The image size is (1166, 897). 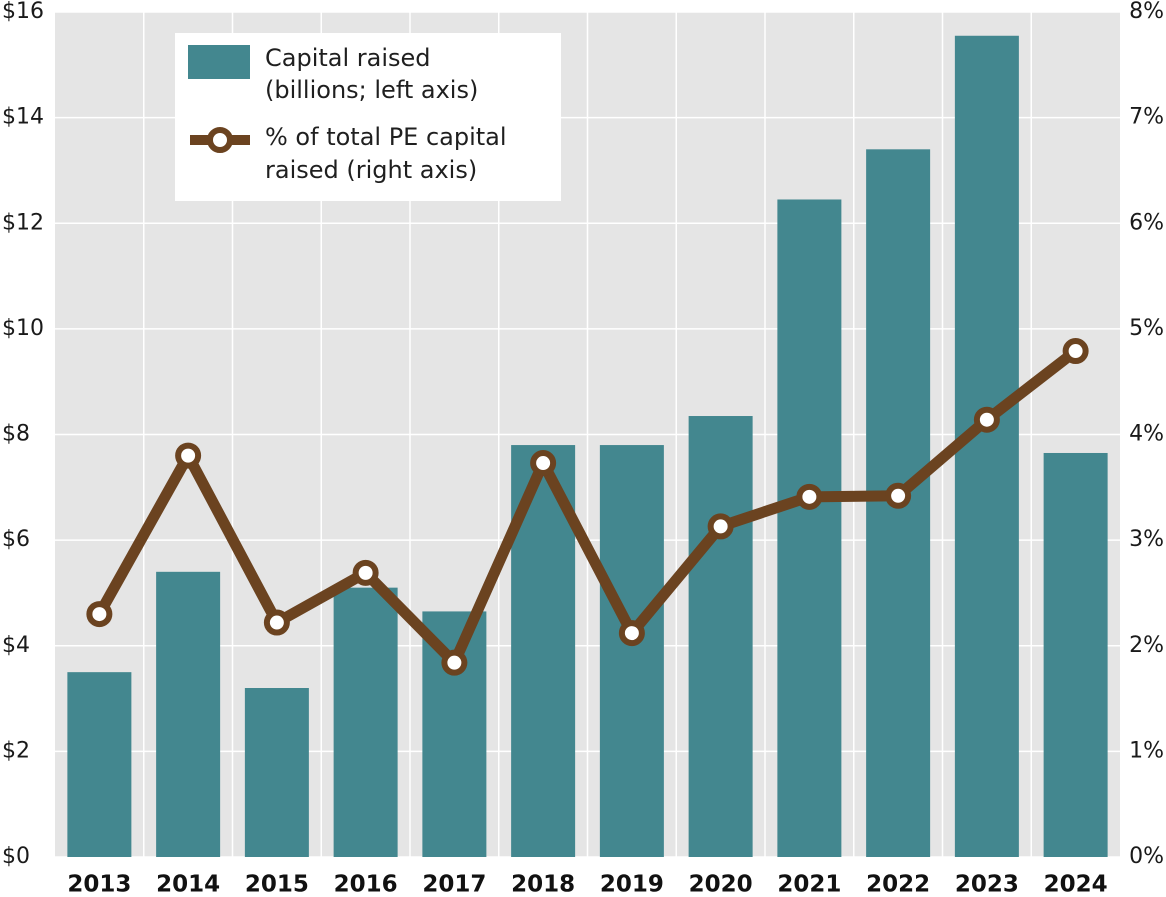 I want to click on legend-line-label-line1: % of total PE capital, so click(x=386, y=137).